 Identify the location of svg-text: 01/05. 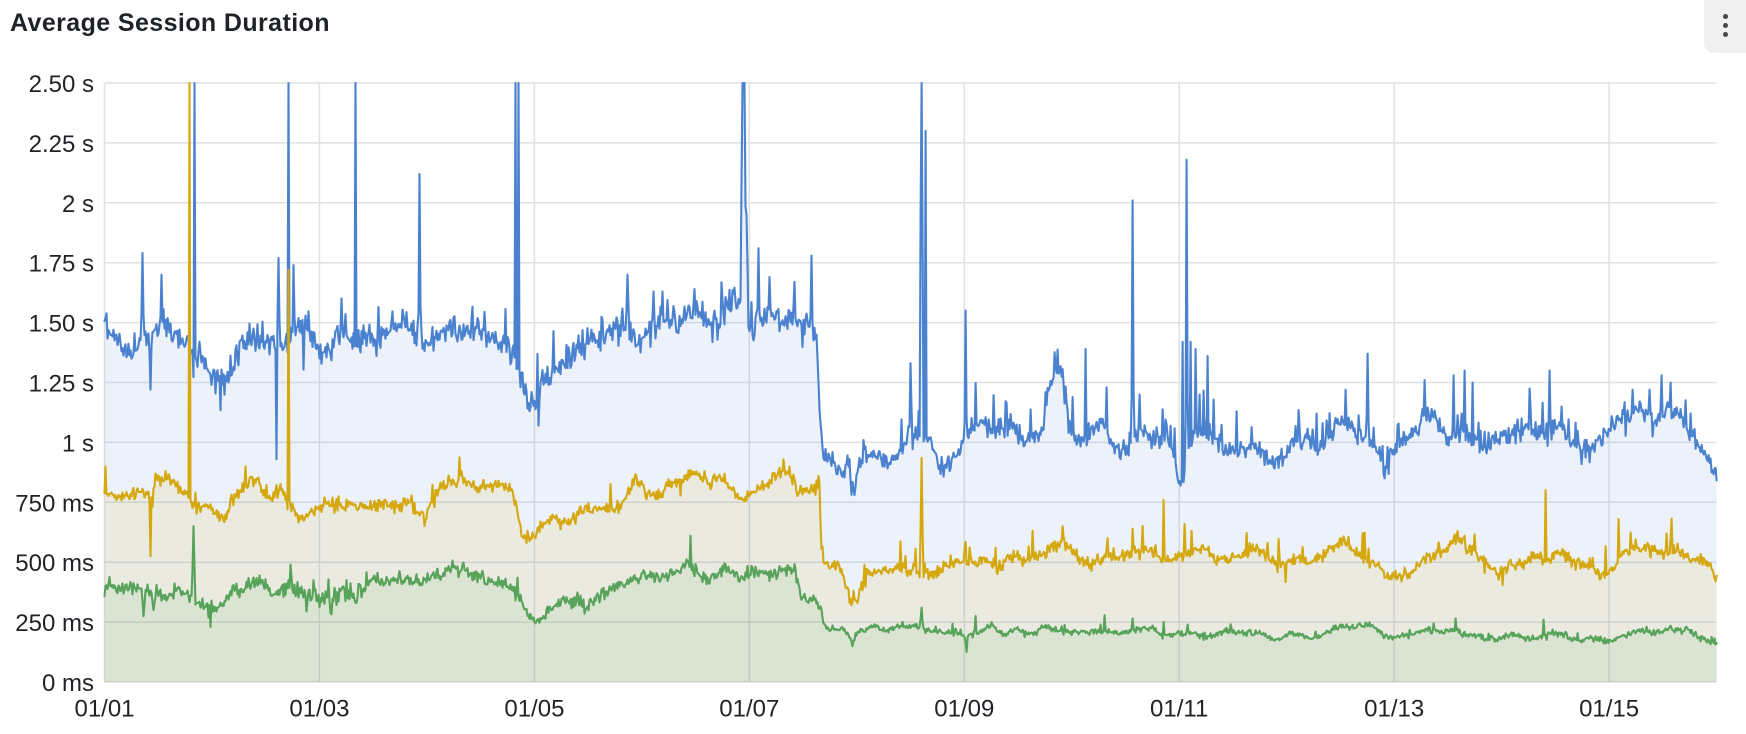
(534, 709).